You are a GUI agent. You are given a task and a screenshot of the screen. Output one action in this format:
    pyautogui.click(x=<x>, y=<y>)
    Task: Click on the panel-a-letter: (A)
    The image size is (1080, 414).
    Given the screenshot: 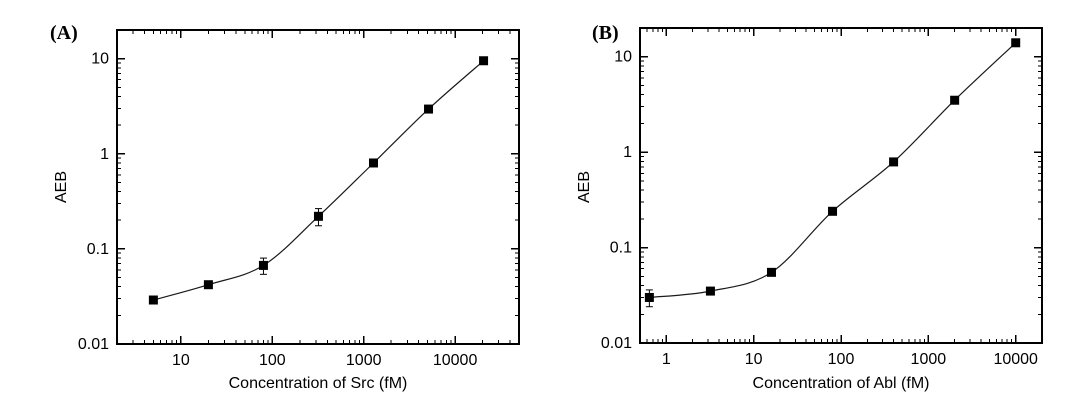 What is the action you would take?
    pyautogui.click(x=64, y=33)
    